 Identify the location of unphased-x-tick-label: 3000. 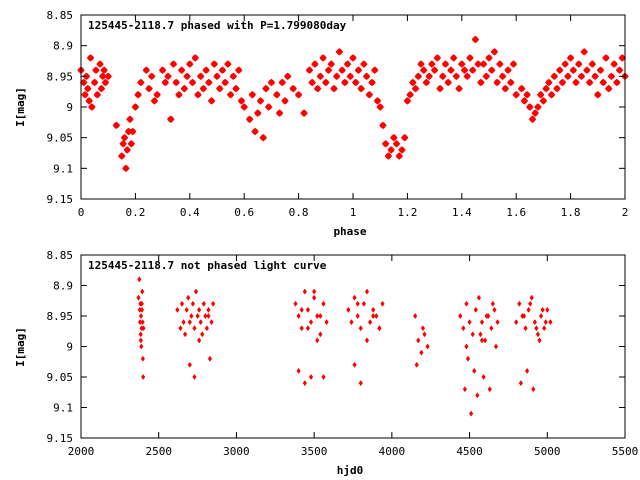
(236, 451).